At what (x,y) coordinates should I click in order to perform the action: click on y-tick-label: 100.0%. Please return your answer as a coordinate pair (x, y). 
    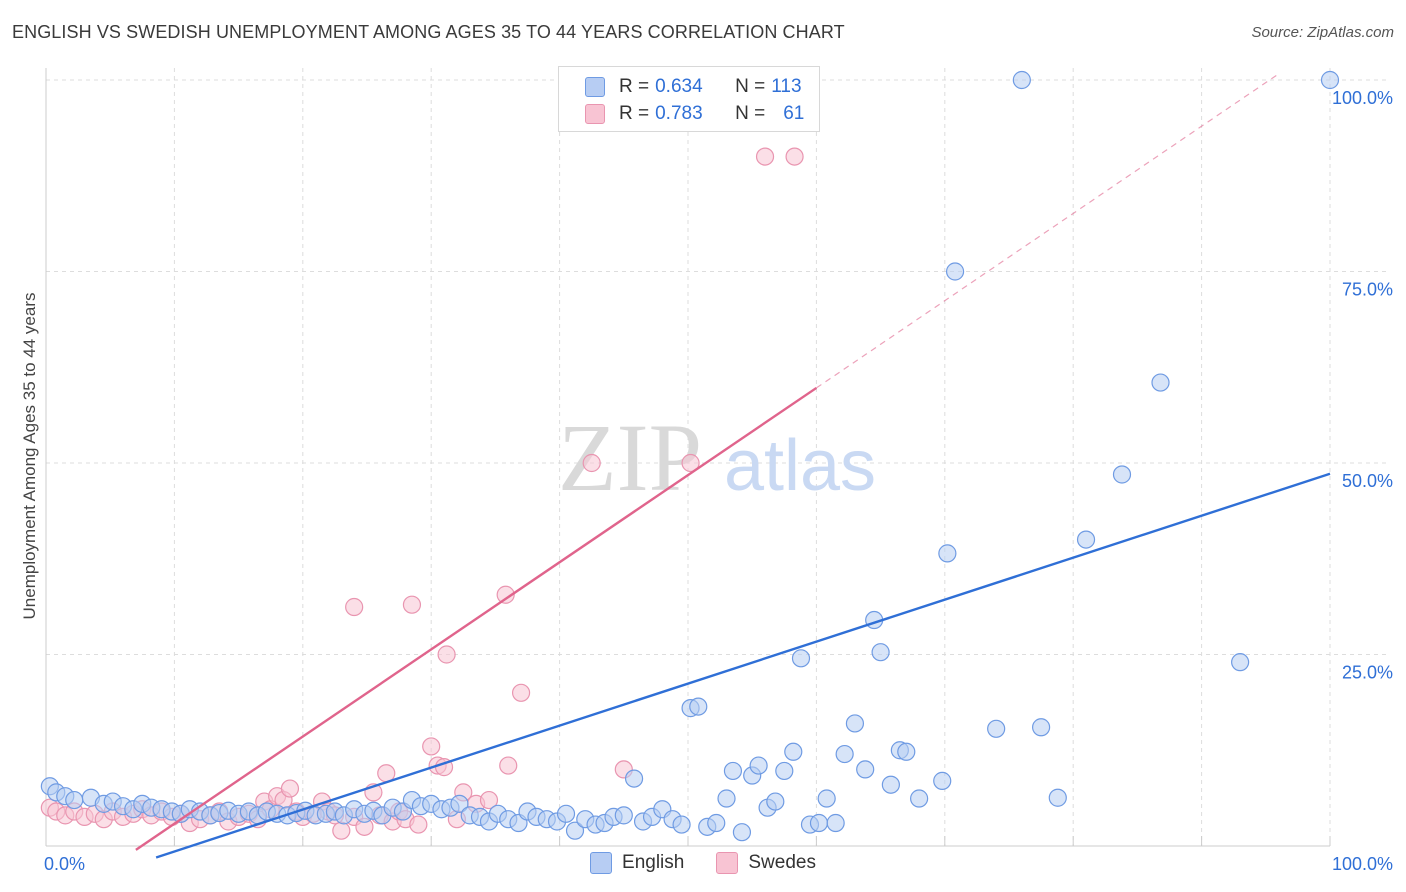
    Looking at the image, I should click on (1362, 98).